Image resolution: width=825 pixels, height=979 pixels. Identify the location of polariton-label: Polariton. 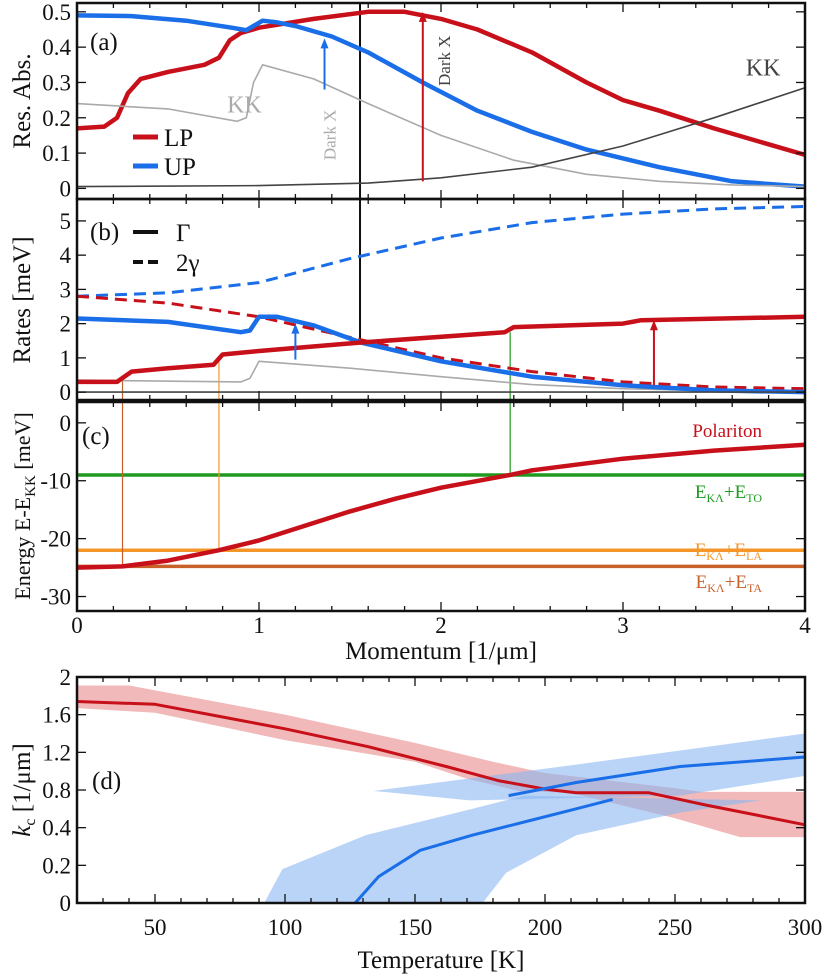
(727, 431).